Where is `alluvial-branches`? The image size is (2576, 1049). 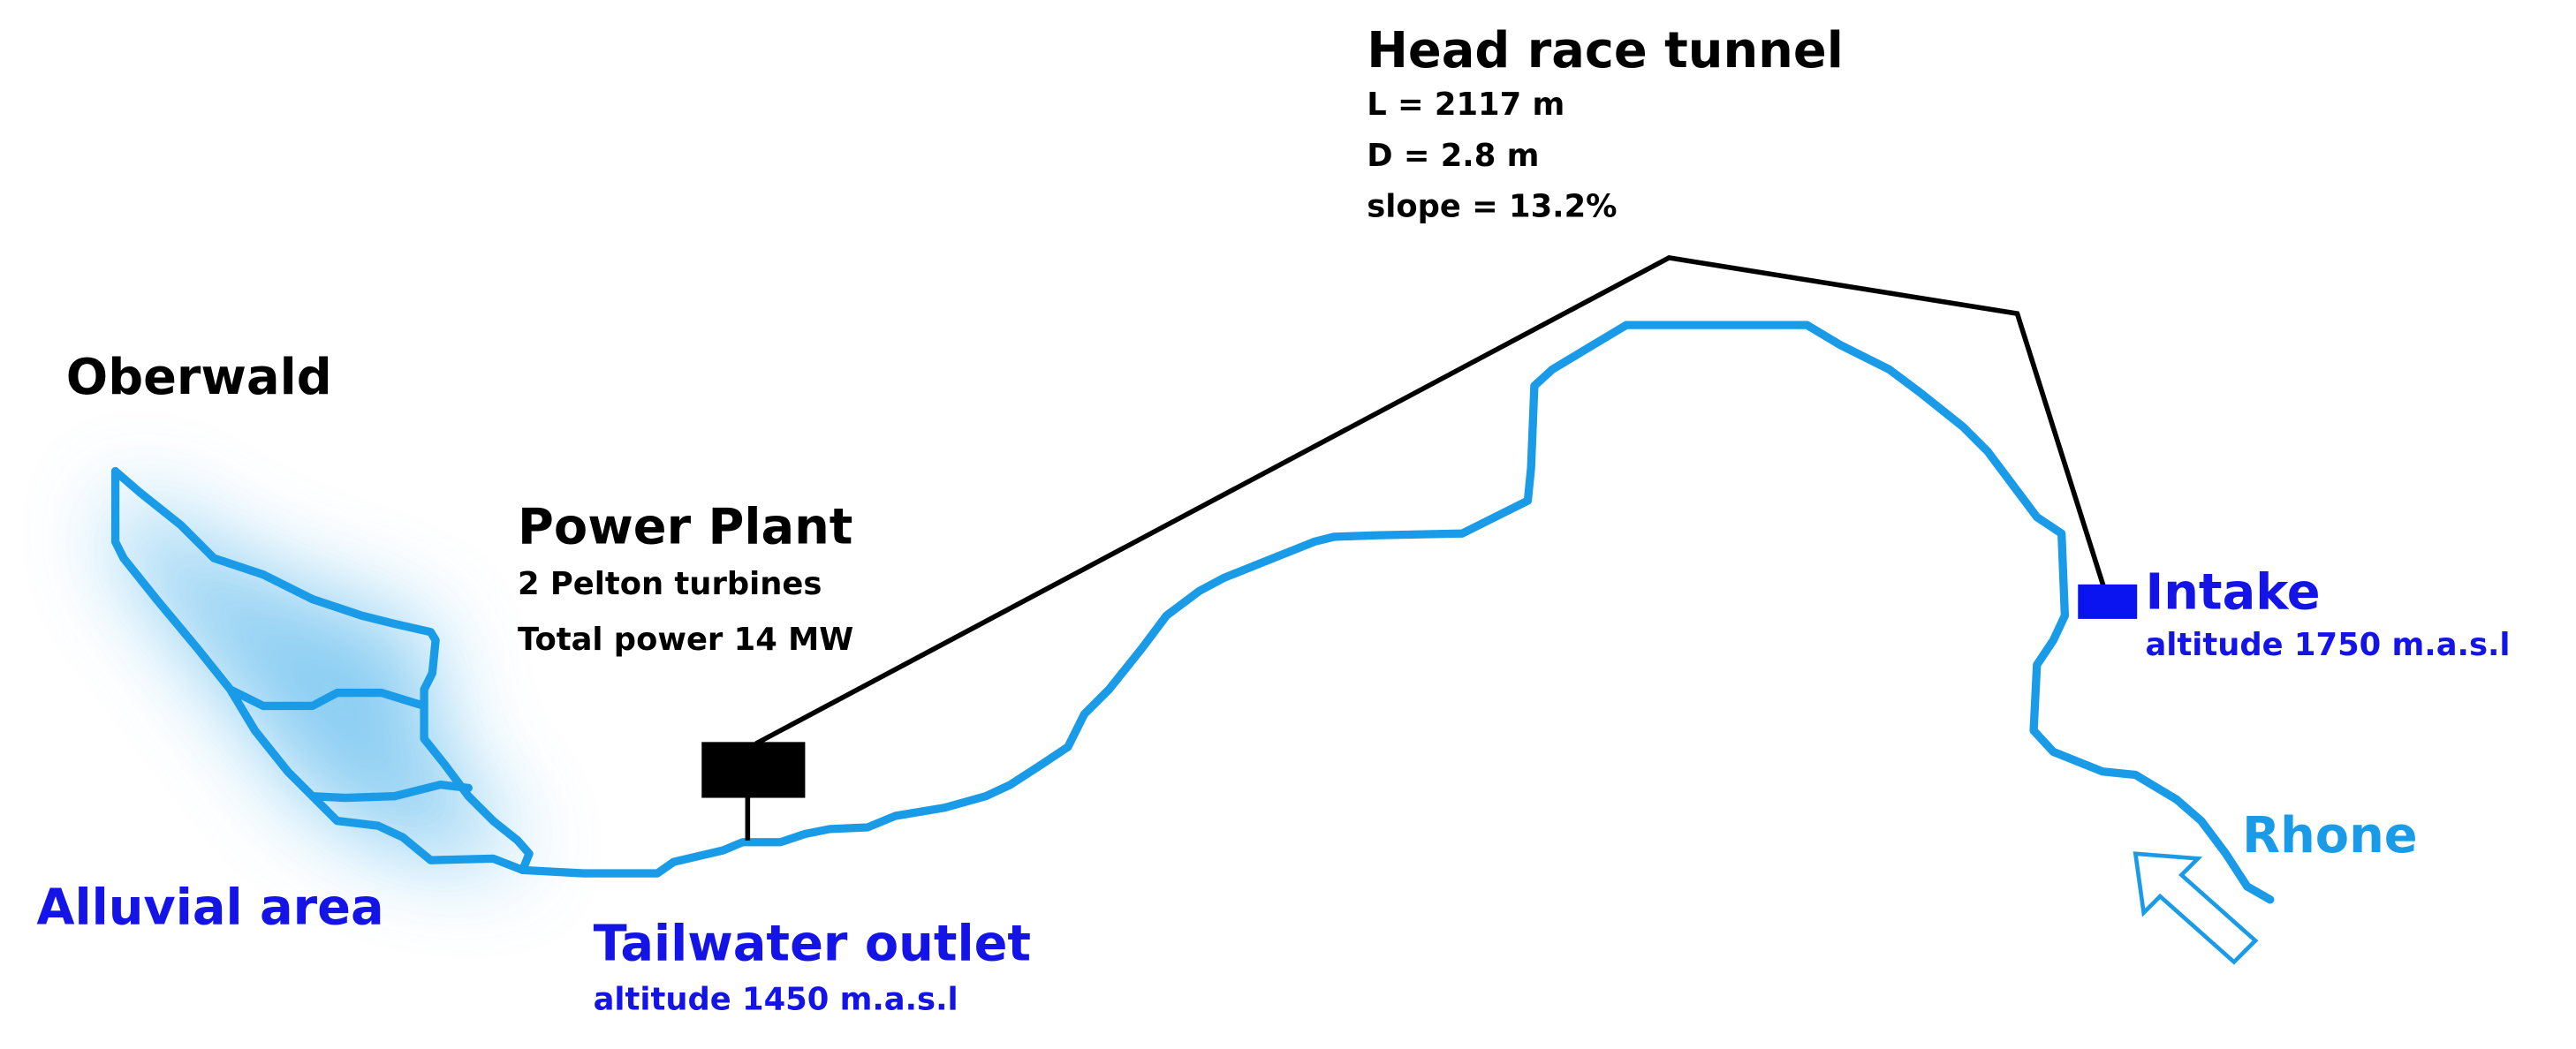 alluvial-branches is located at coordinates (322, 670).